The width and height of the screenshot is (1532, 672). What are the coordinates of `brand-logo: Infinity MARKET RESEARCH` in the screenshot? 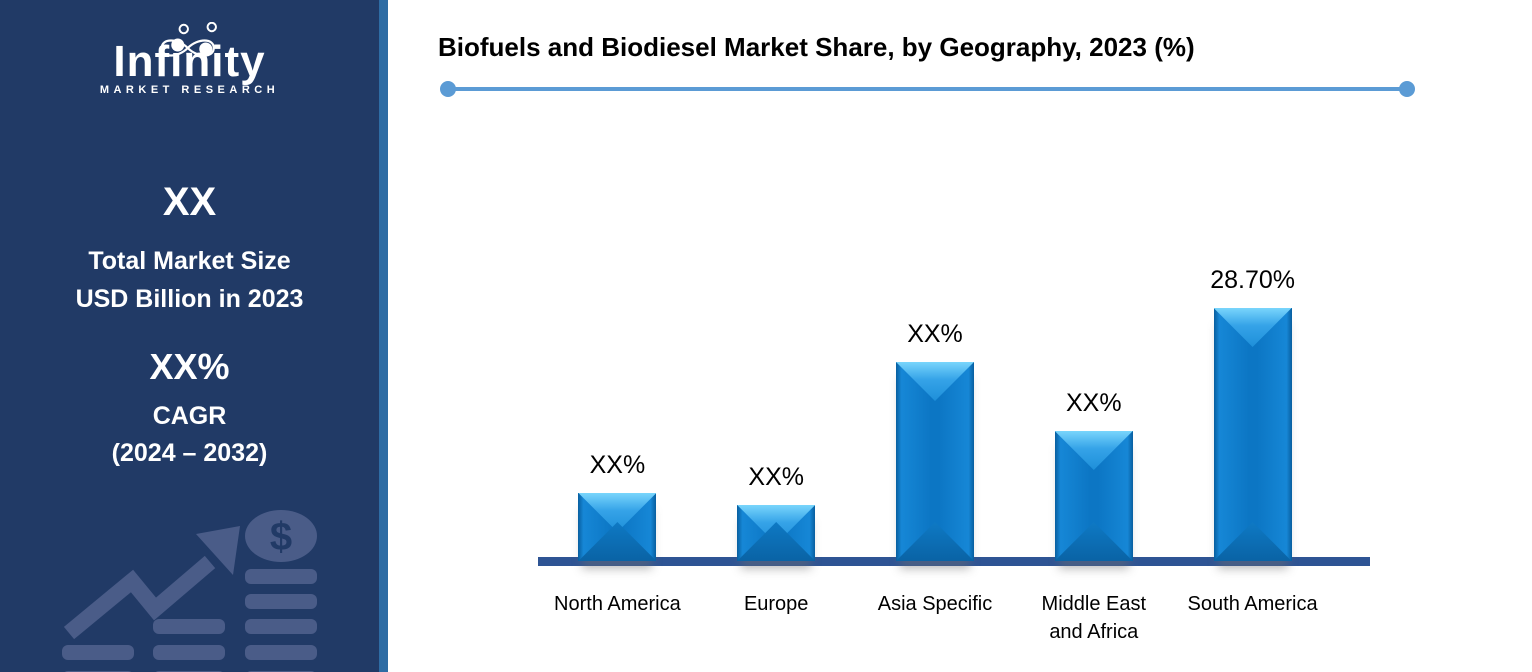 It's located at (189, 58).